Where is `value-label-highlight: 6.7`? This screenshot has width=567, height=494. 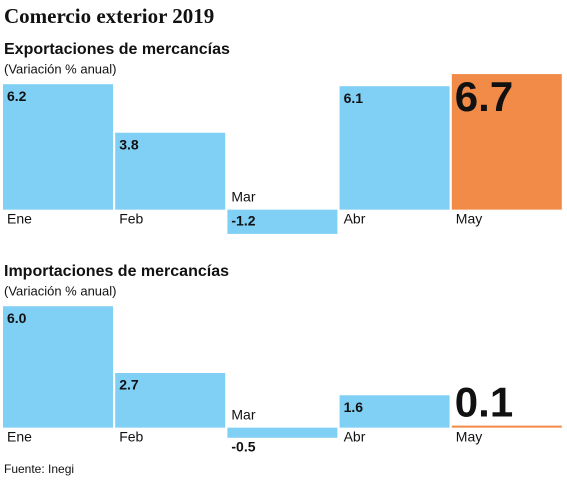 value-label-highlight: 6.7 is located at coordinates (484, 96).